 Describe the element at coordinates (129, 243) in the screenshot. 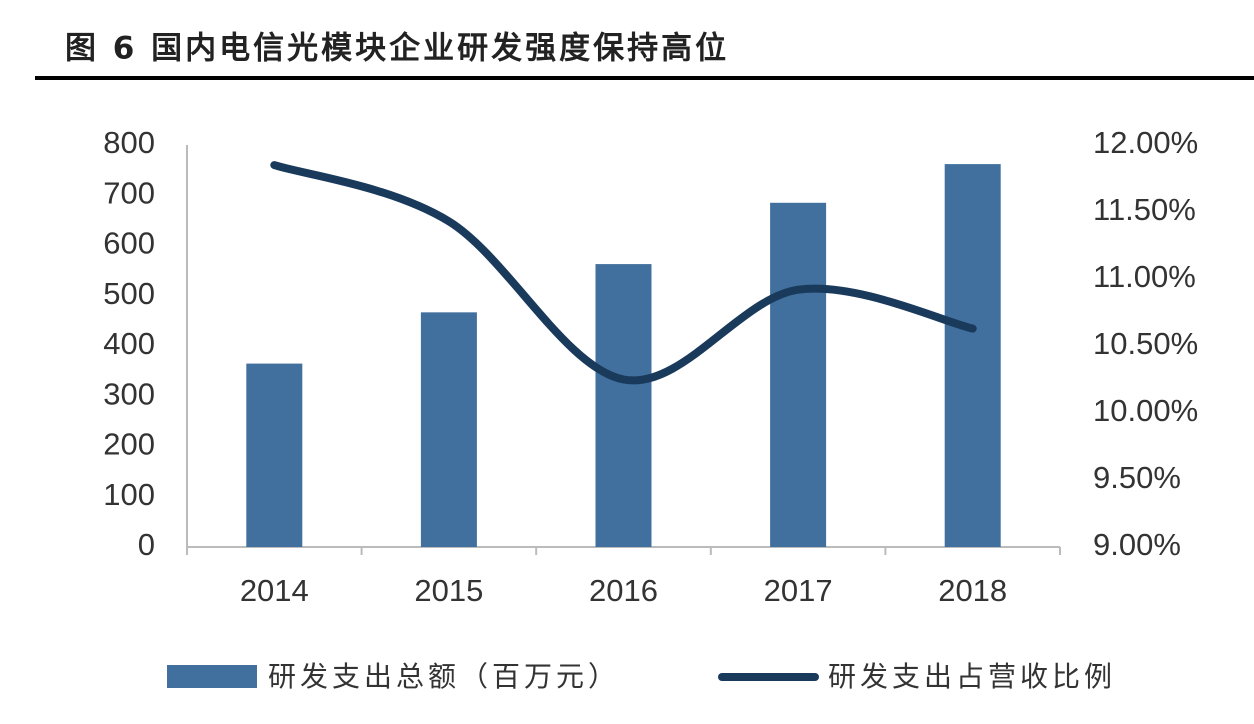

I see `y-tick-label: 600` at that location.